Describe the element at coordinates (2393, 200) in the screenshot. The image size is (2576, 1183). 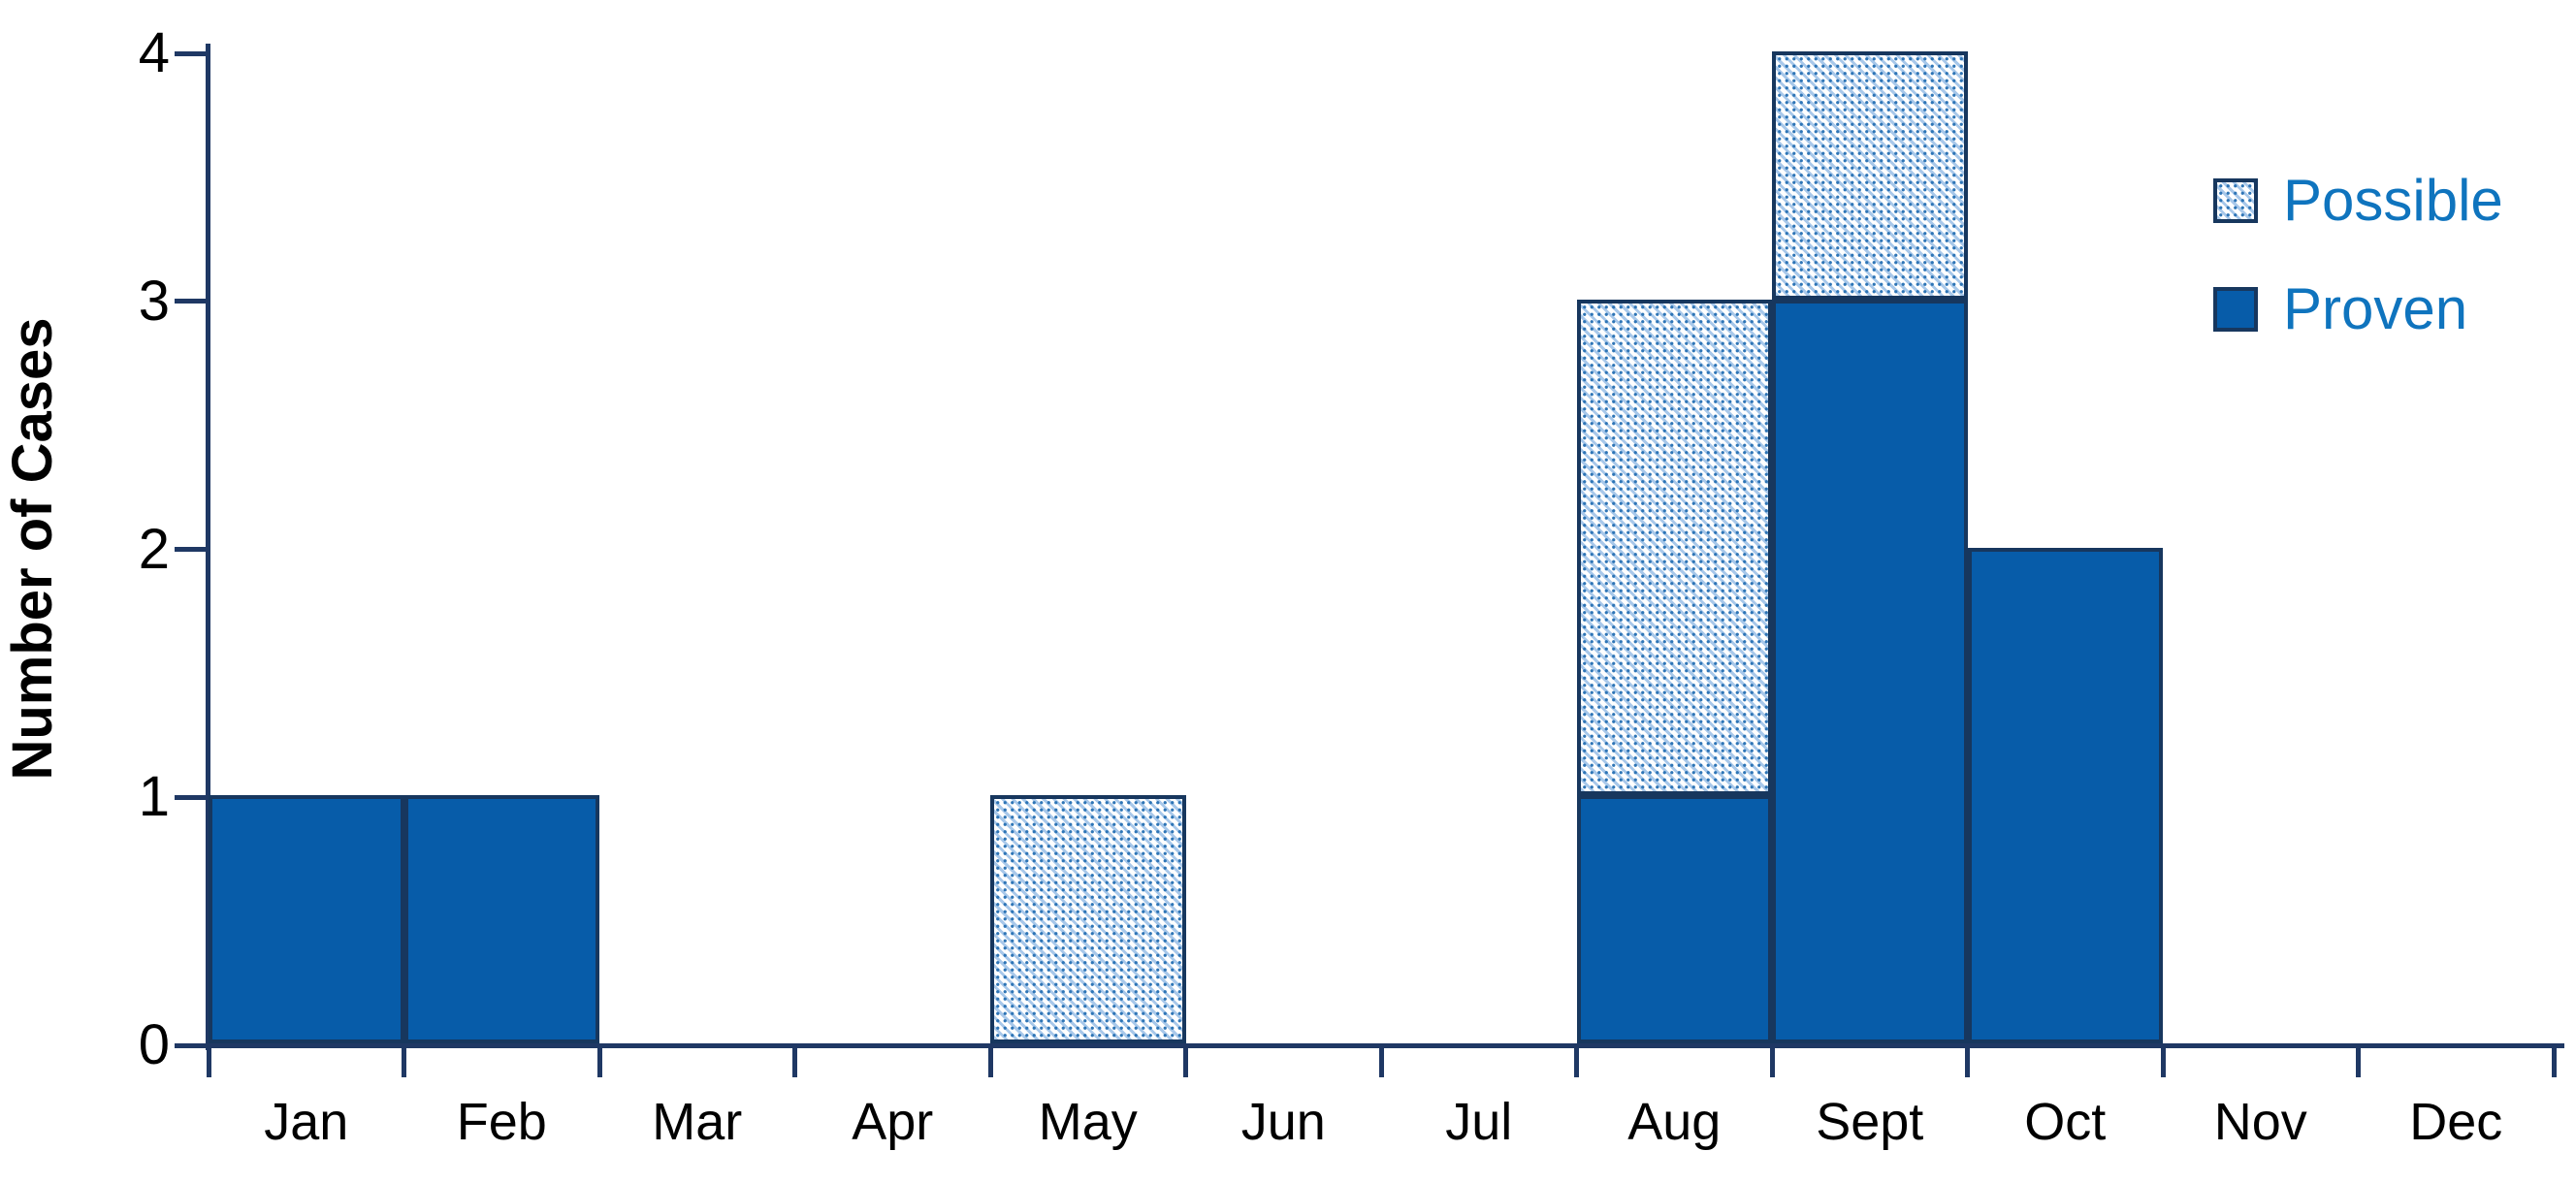
I see `legend-label-possible: Possible` at that location.